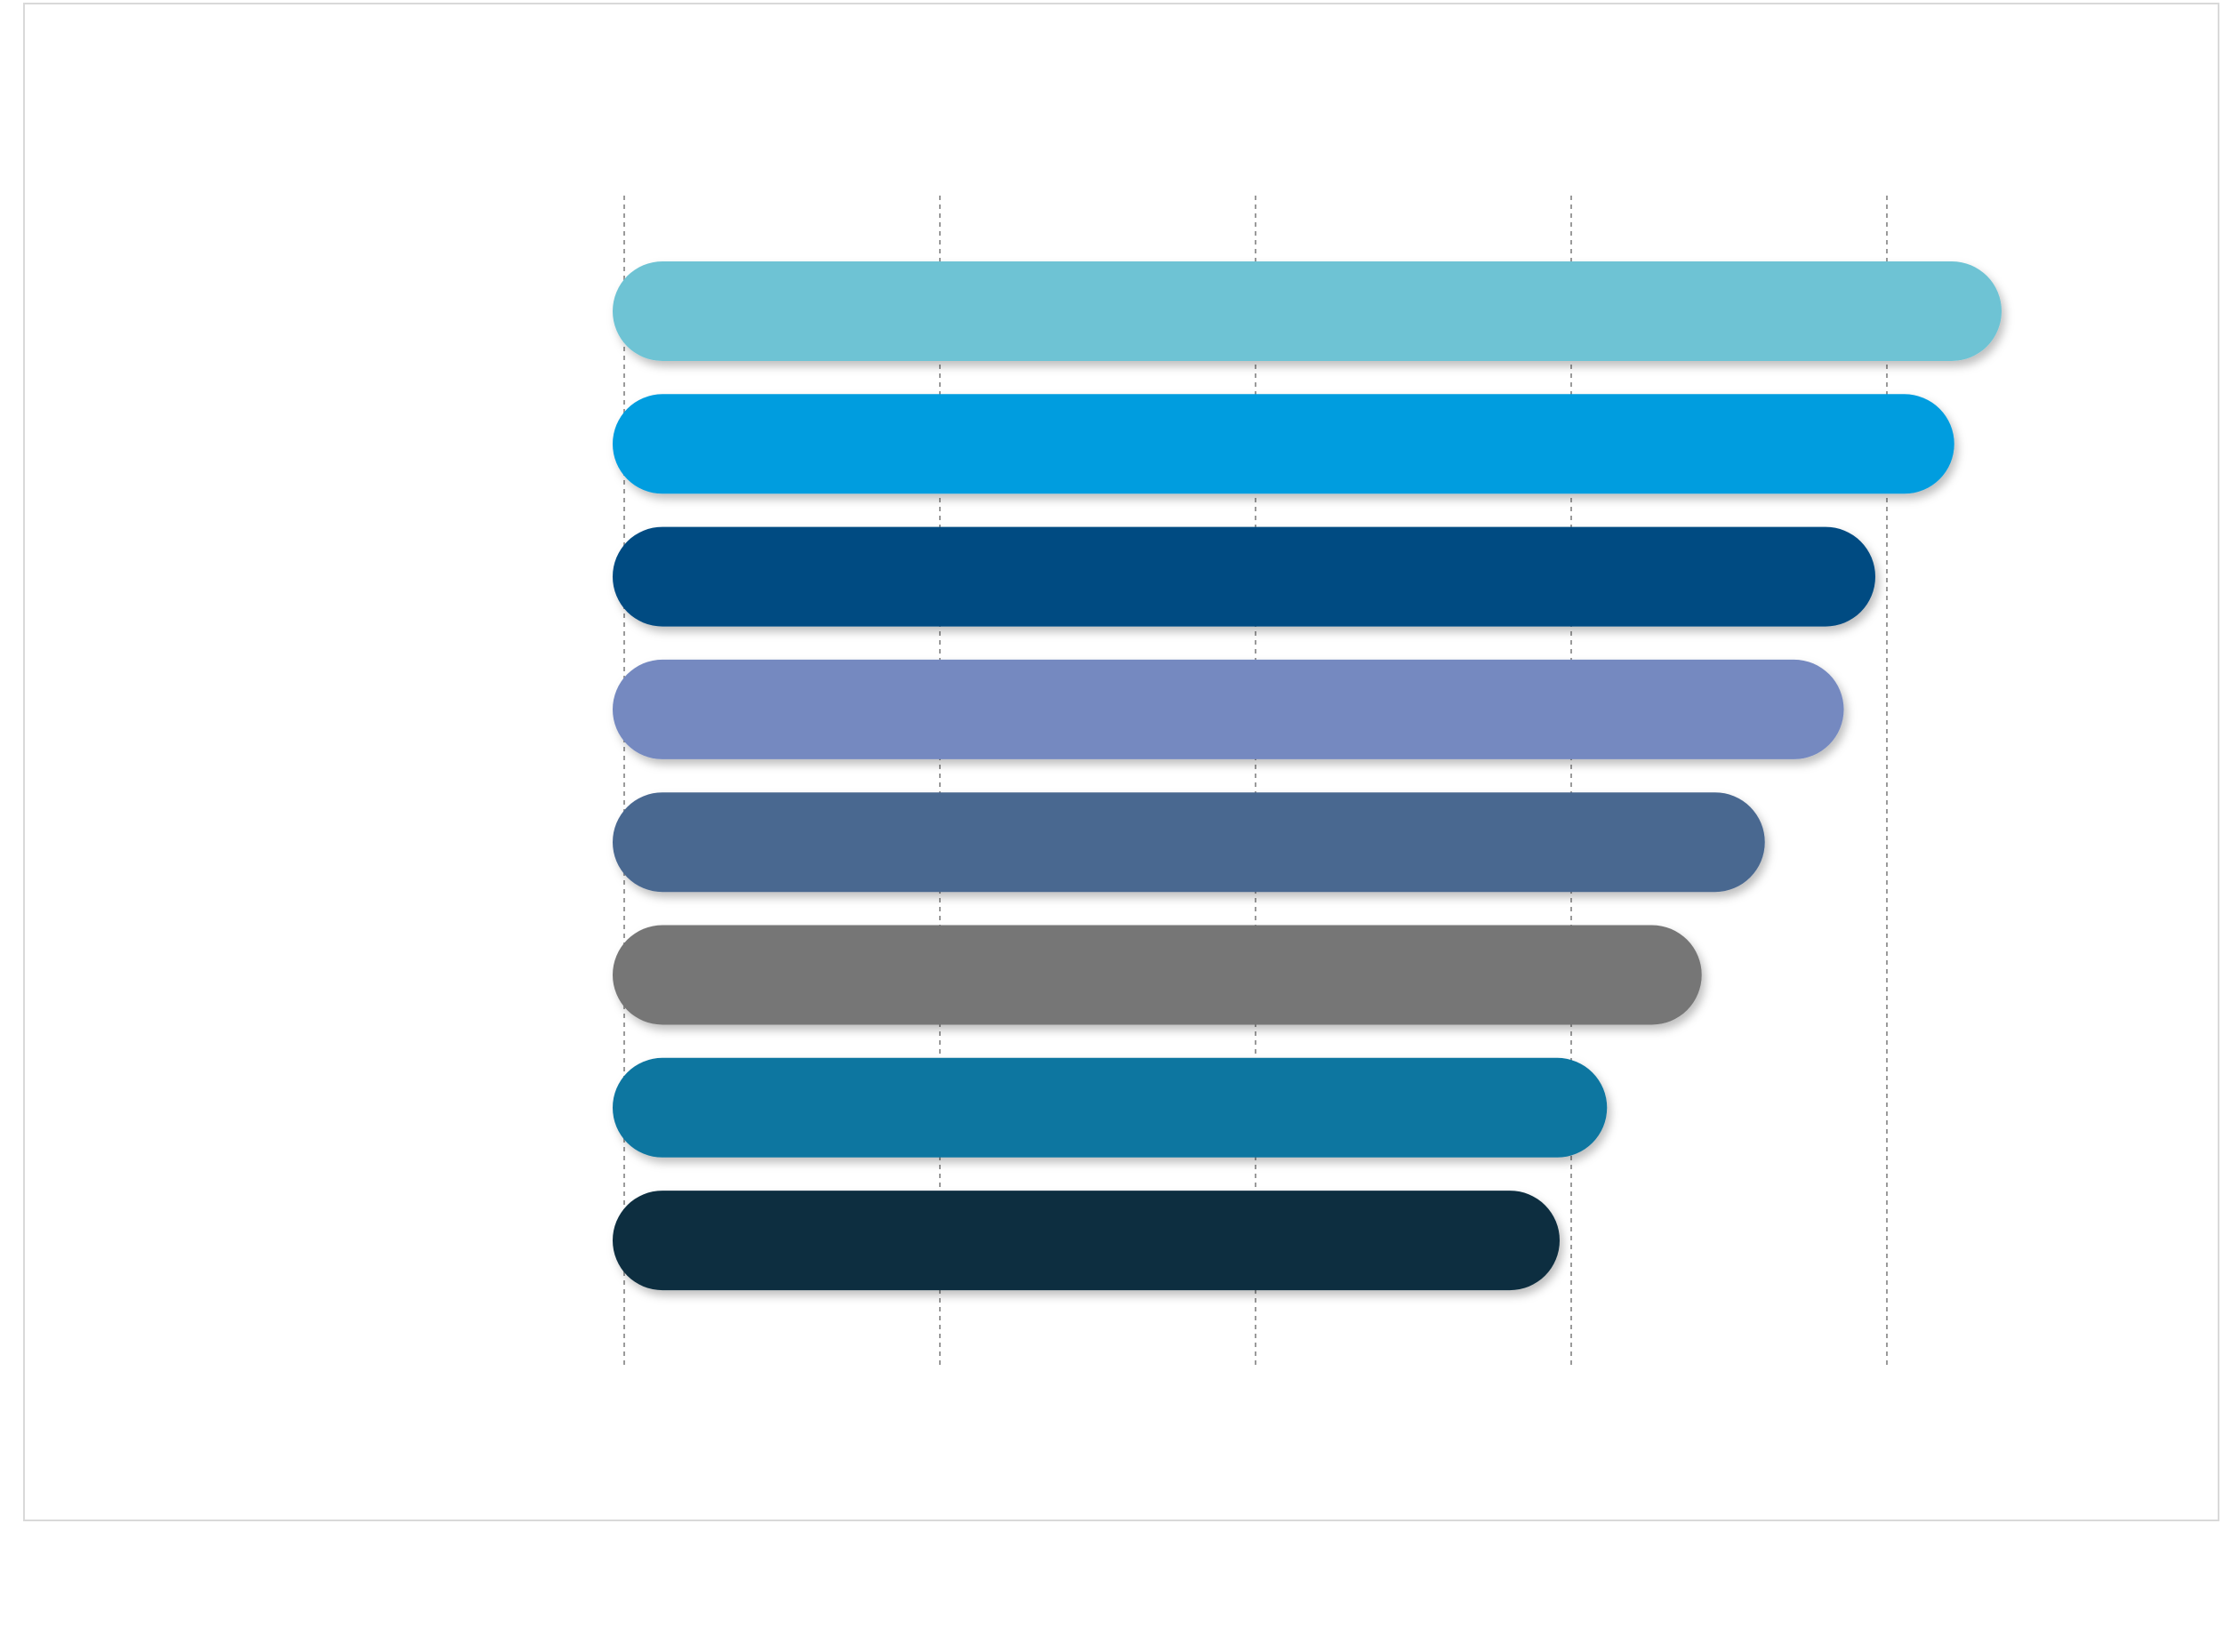 This screenshot has width=2223, height=1652. Describe the element at coordinates (317, 312) in the screenshot. I see `category-label: Personalization & Marketing ROI` at that location.